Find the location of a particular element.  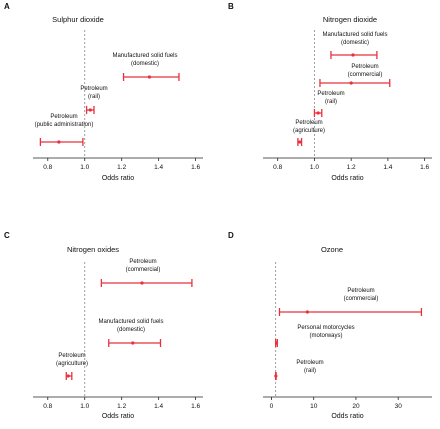

panel-letter: B is located at coordinates (231, 6).